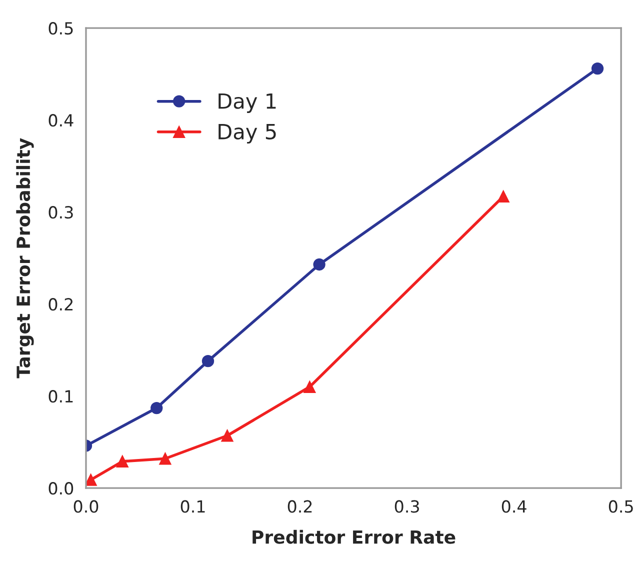 The width and height of the screenshot is (637, 561). What do you see at coordinates (620, 506) in the screenshot?
I see `x-tick-label: 0.5` at bounding box center [620, 506].